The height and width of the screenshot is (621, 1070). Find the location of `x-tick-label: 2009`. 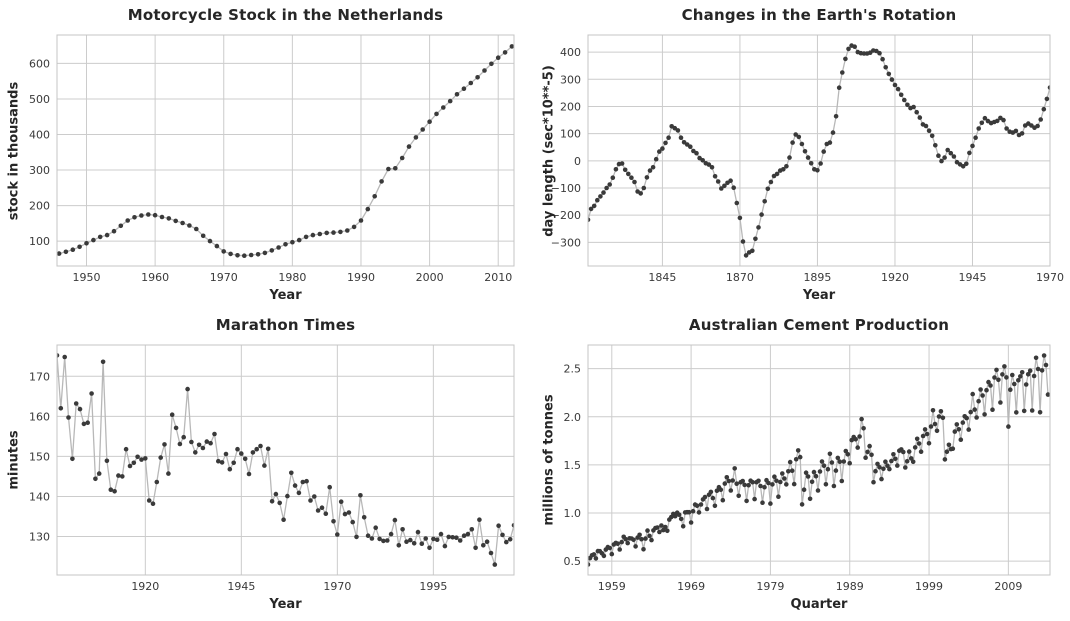

x-tick-label: 2009 is located at coordinates (1008, 586).